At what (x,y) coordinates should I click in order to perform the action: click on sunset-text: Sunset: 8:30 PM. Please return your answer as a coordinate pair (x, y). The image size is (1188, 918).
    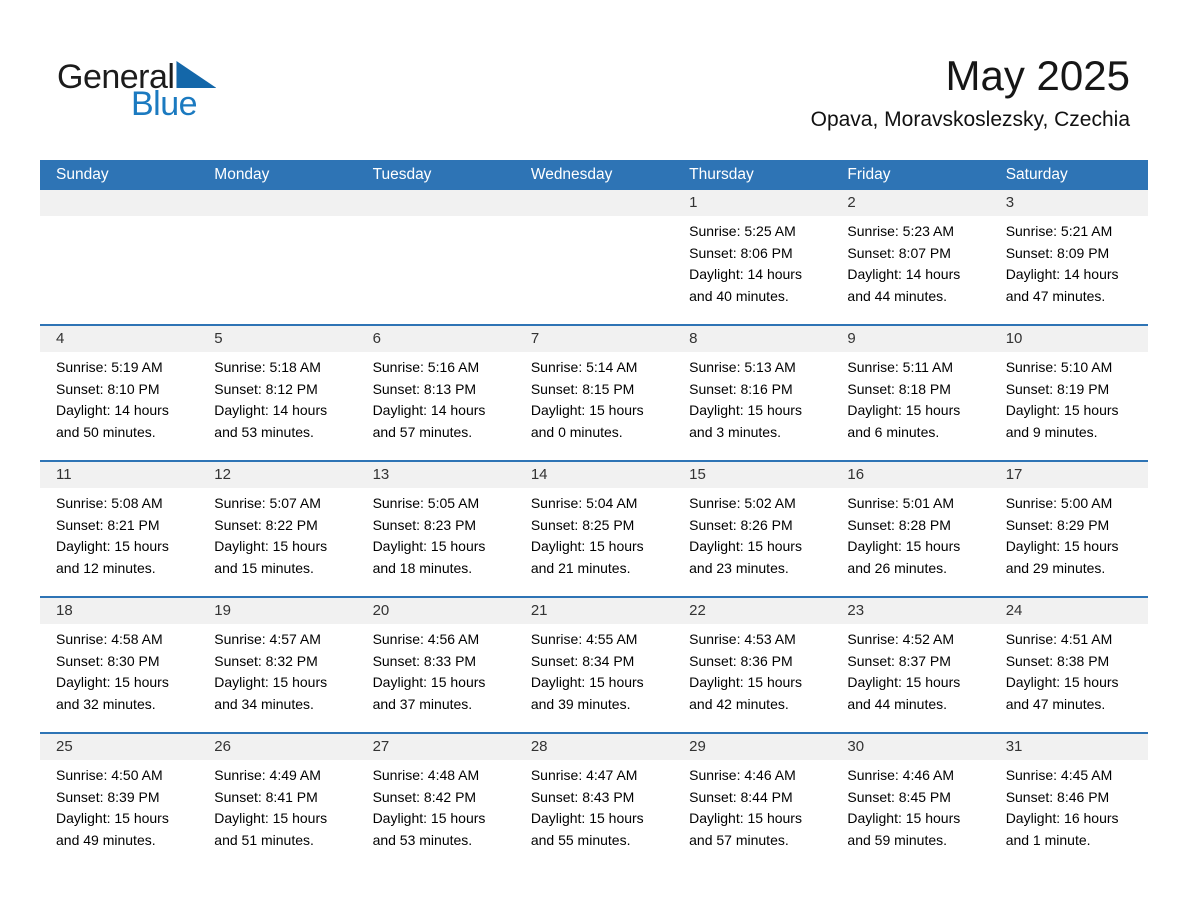
    Looking at the image, I should click on (108, 660).